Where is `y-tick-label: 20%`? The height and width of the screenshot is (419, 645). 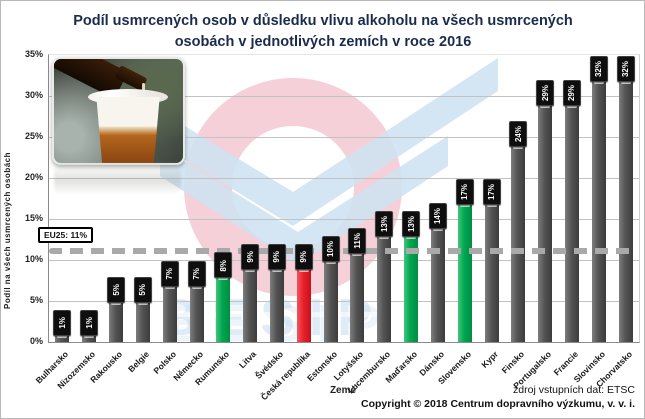
y-tick-label: 20% is located at coordinates (33, 177).